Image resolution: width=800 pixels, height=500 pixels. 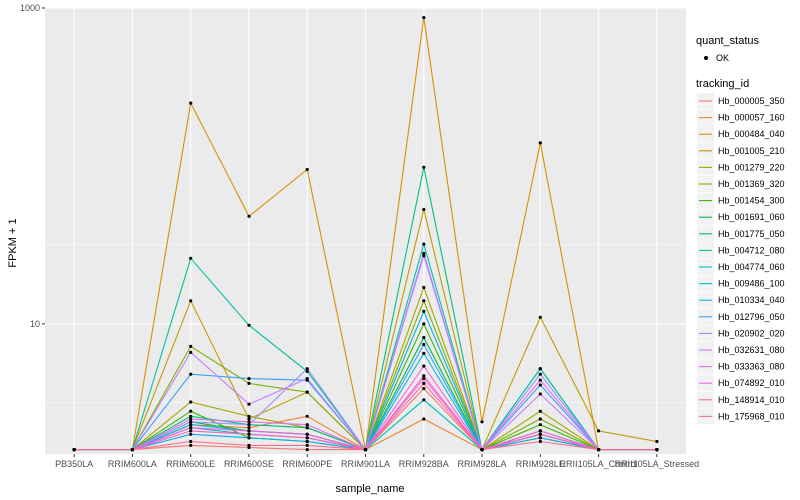 What do you see at coordinates (657, 464) in the screenshot?
I see `x-tick-label: RRII105LA_Stressed` at bounding box center [657, 464].